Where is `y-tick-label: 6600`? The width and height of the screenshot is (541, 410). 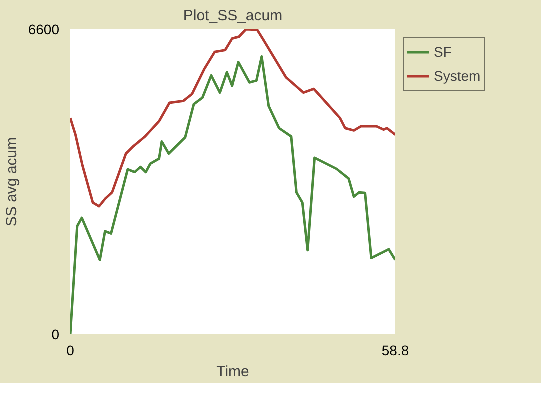
y-tick-label: 6600 is located at coordinates (44, 30).